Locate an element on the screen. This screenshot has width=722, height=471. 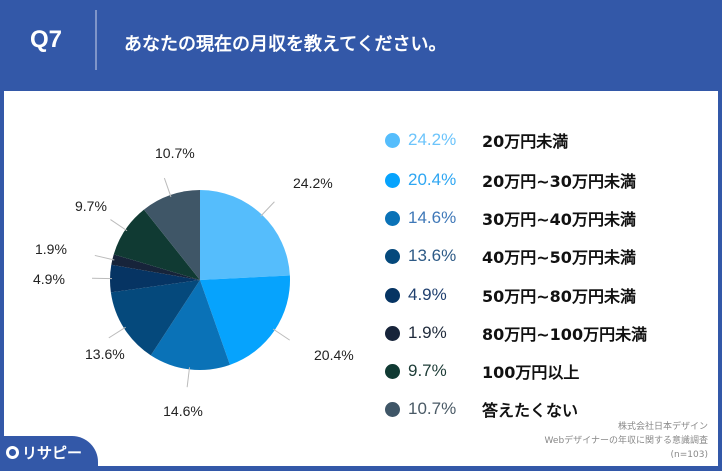
data-label: 9.7% is located at coordinates (91, 206).